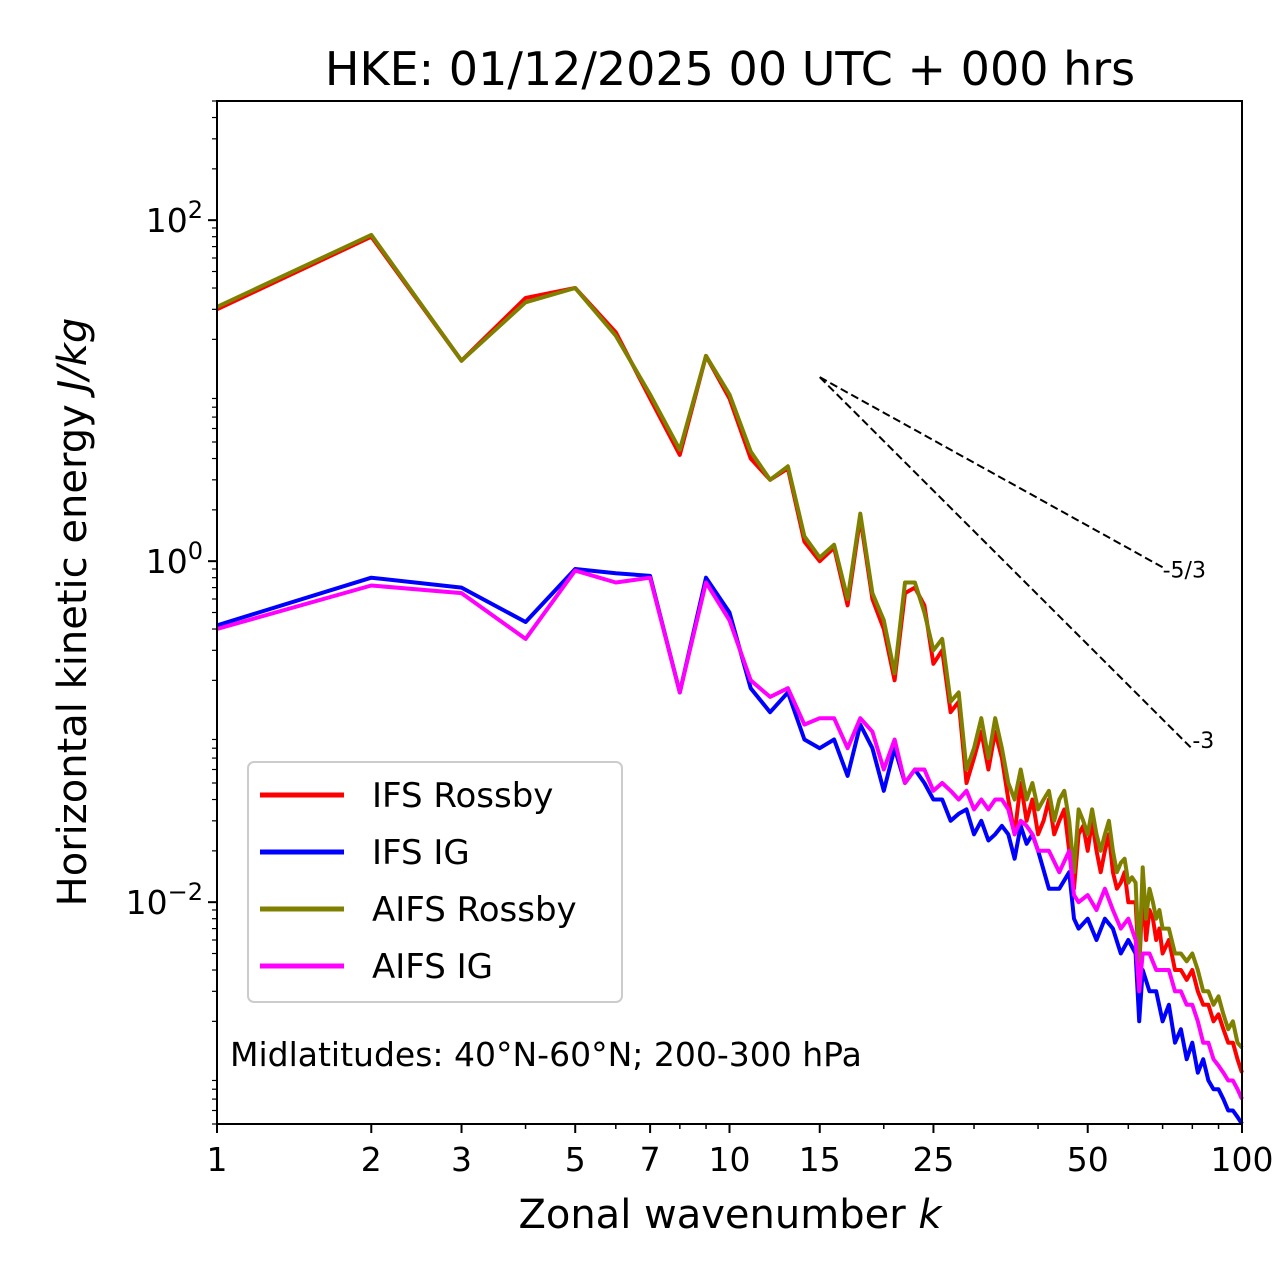 Image resolution: width=1280 pixels, height=1288 pixels. I want to click on x-tick-label: 50, so click(1088, 1159).